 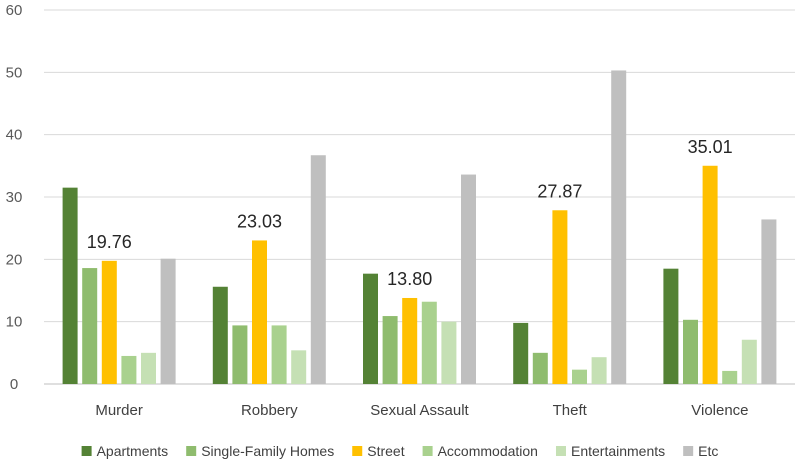 I want to click on y-tick-label: 10, so click(x=14, y=322).